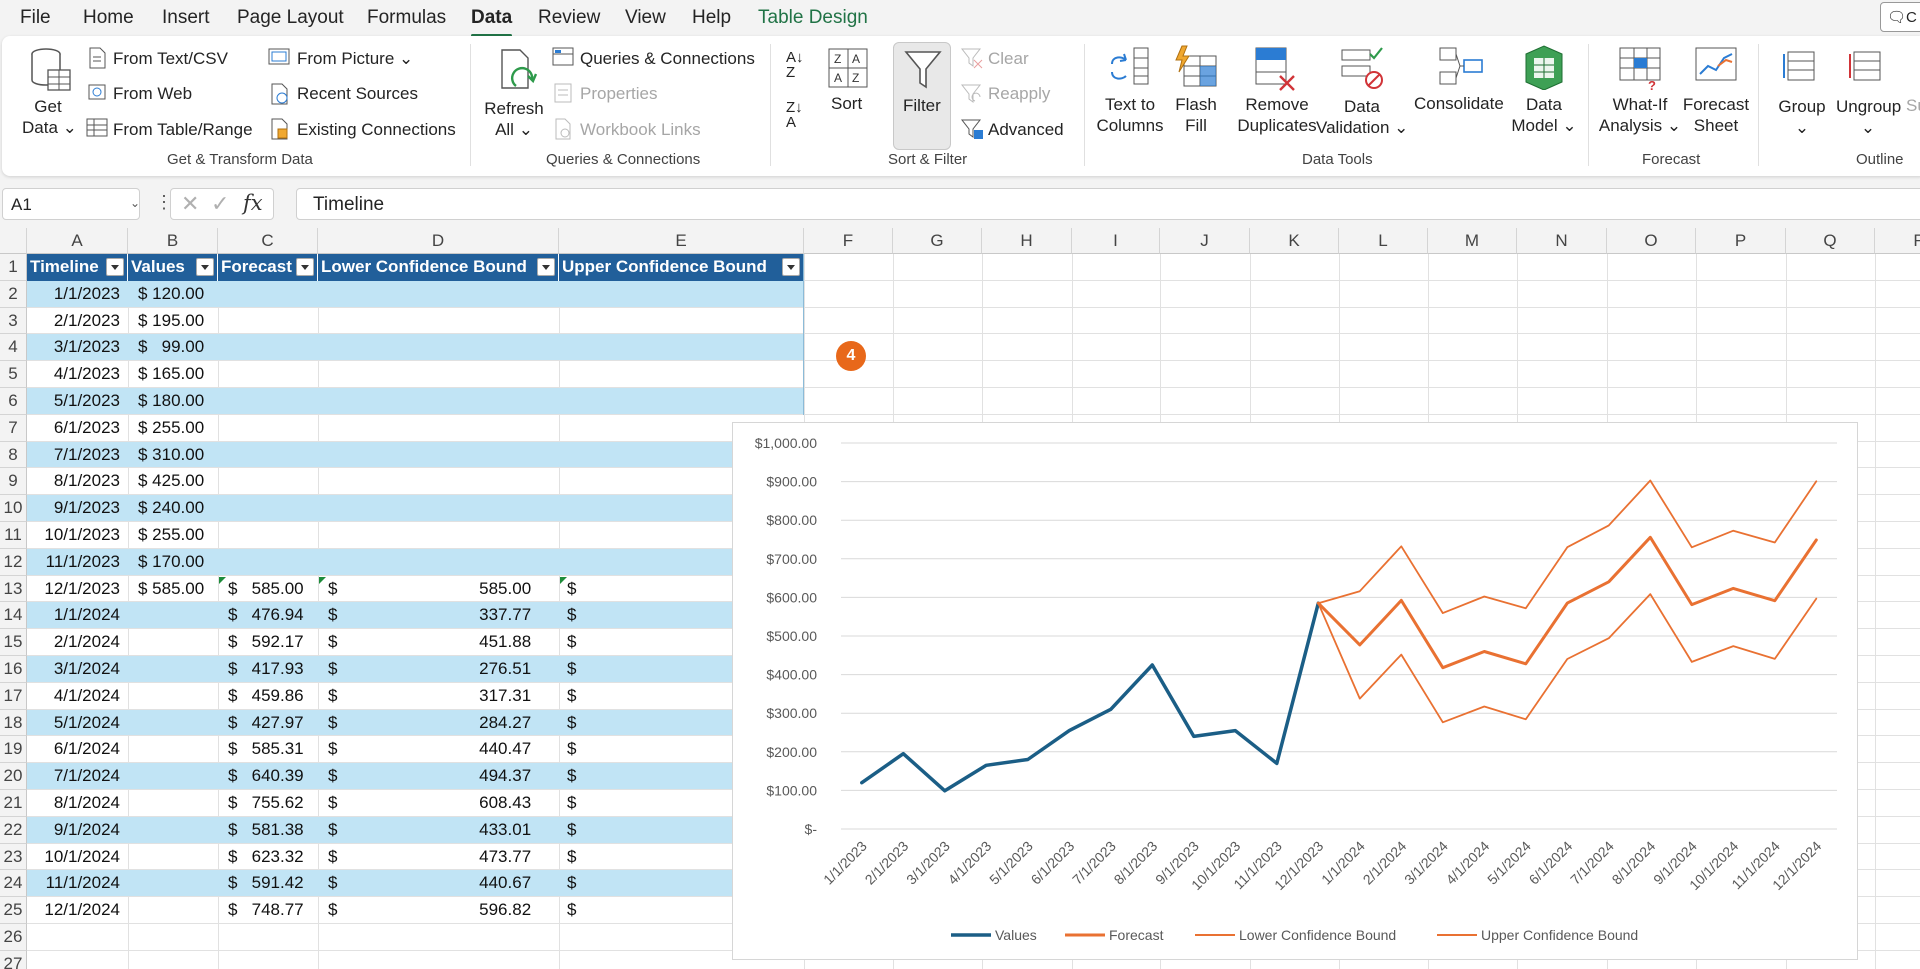  I want to click on row-header: 17, so click(13, 696).